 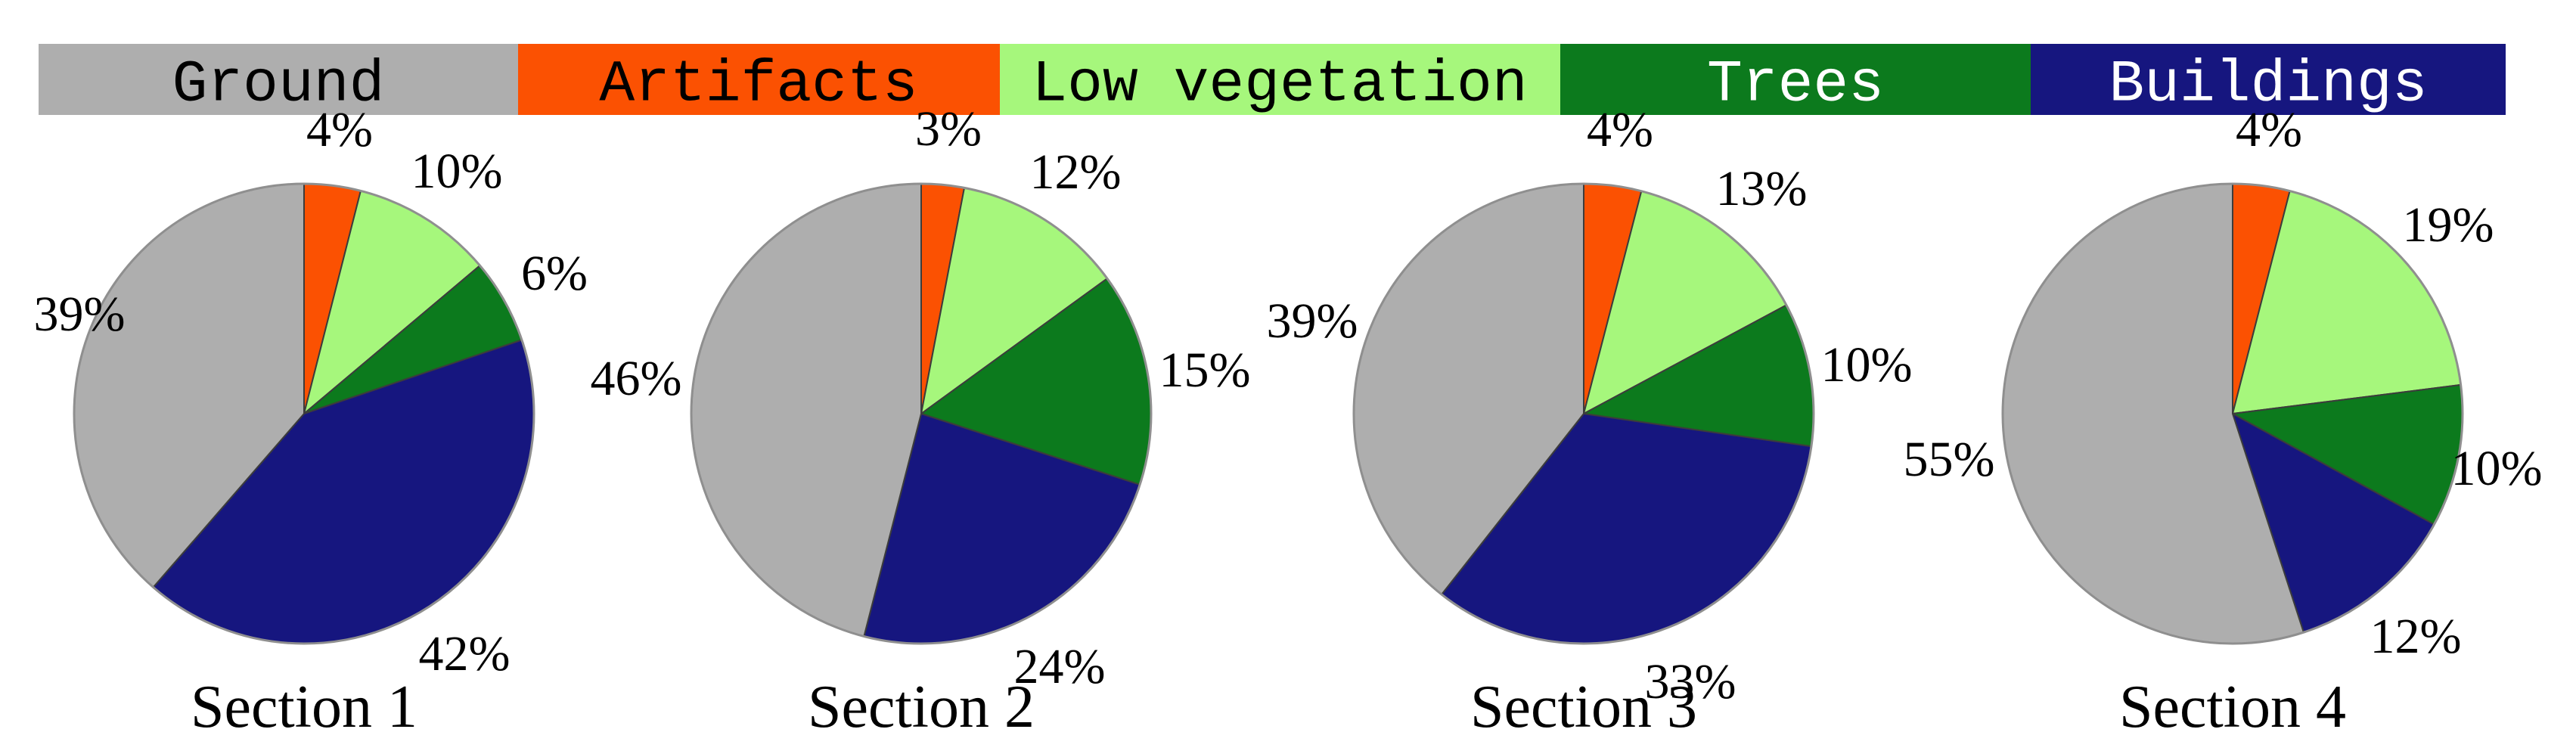 I want to click on pct-label-artifacts-section-3: 4%, so click(x=1620, y=129).